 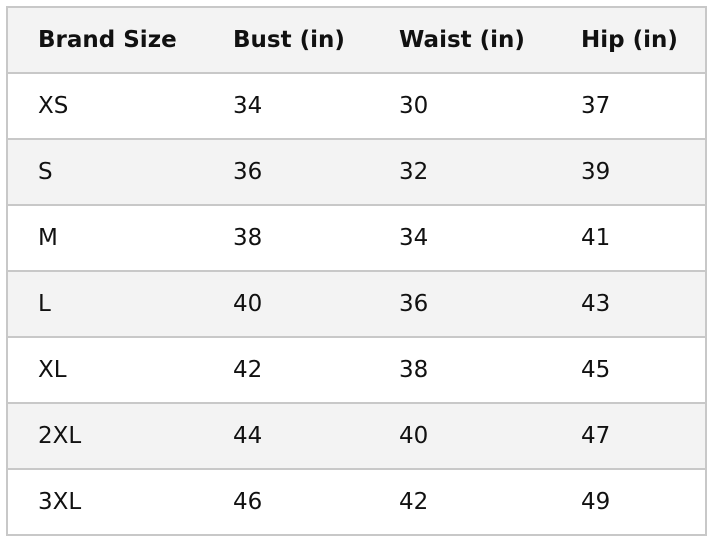 What do you see at coordinates (628, 40) in the screenshot?
I see `header-hip: Hip (in)` at bounding box center [628, 40].